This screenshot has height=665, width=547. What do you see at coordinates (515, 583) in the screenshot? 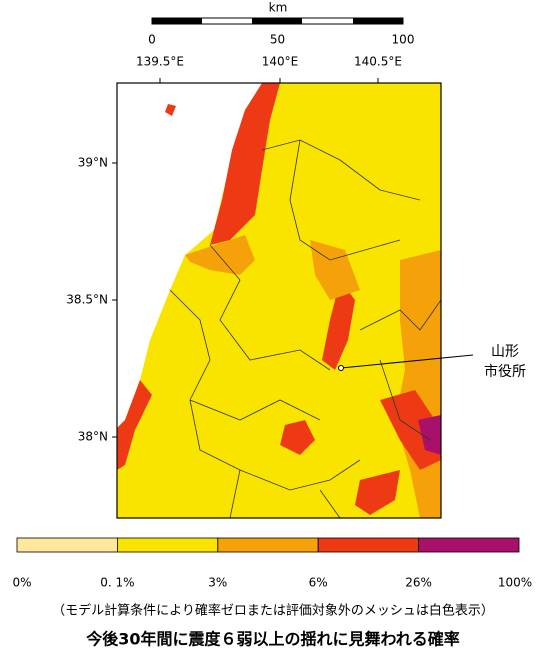
I see `legend-label: 100%` at bounding box center [515, 583].